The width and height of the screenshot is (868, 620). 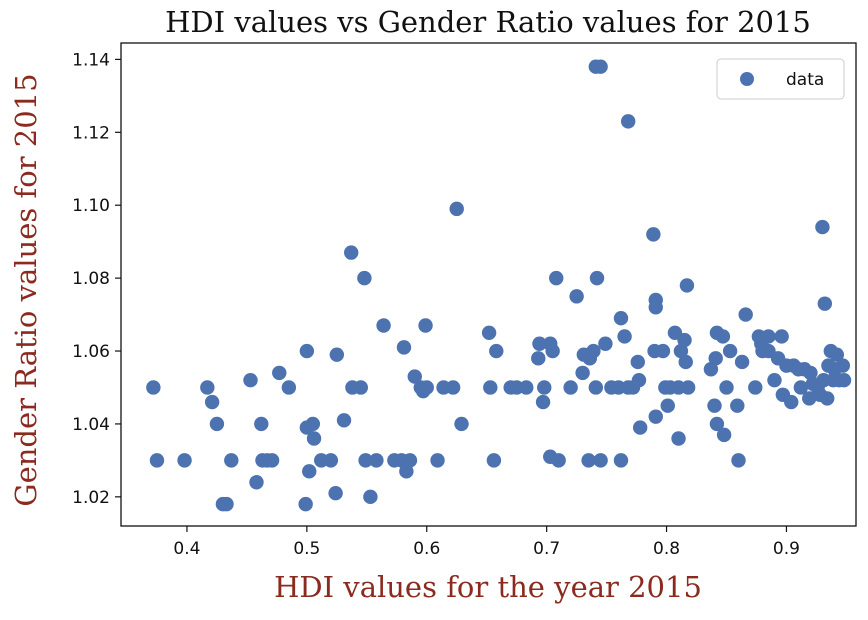 I want to click on y-tick-label: 1.12, so click(x=91, y=133).